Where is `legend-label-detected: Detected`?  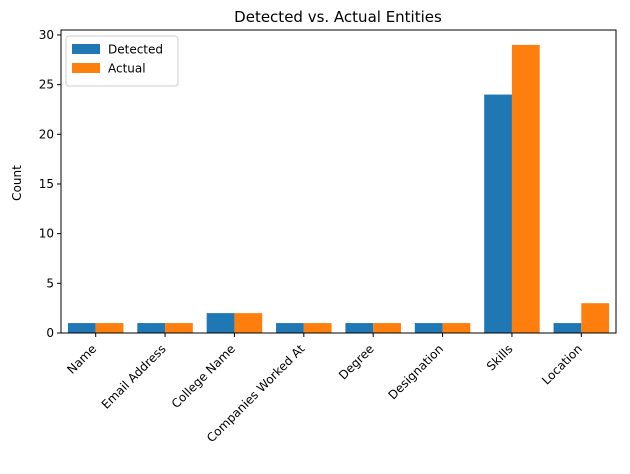
legend-label-detected: Detected is located at coordinates (135, 50).